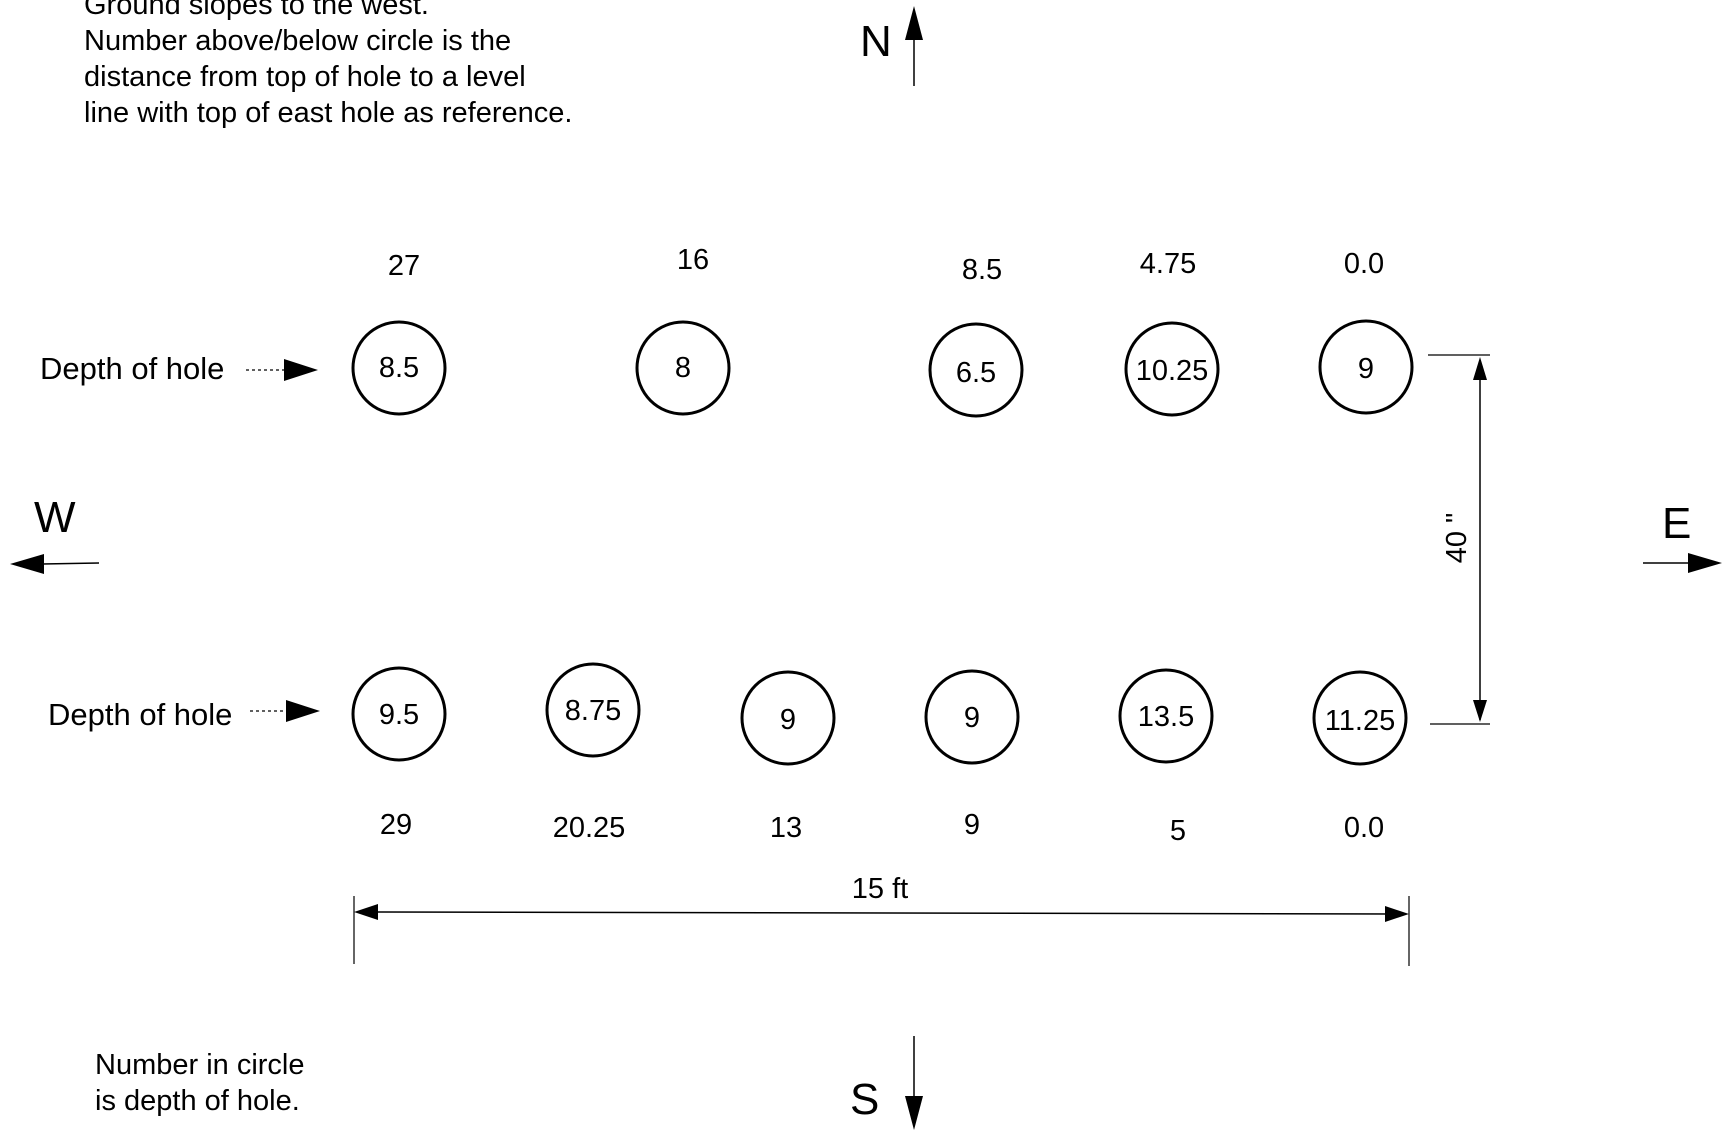  I want to click on north-arrow-icon, so click(914, 46).